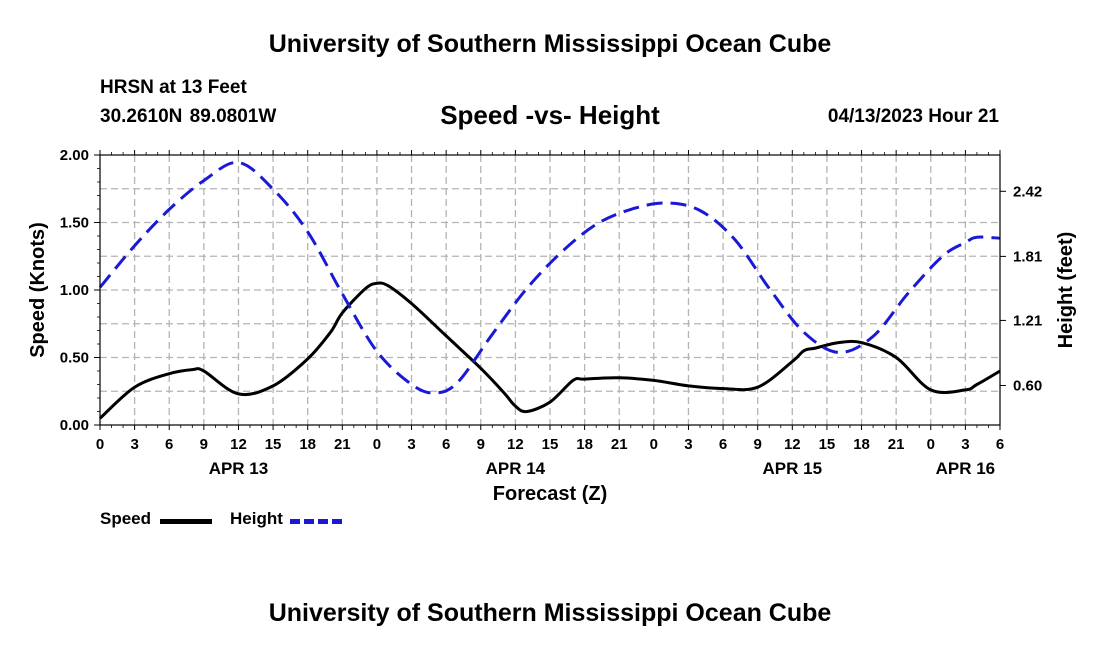  What do you see at coordinates (913, 116) in the screenshot?
I see `forecast-datetime: 04/13/2023 Hour 21` at bounding box center [913, 116].